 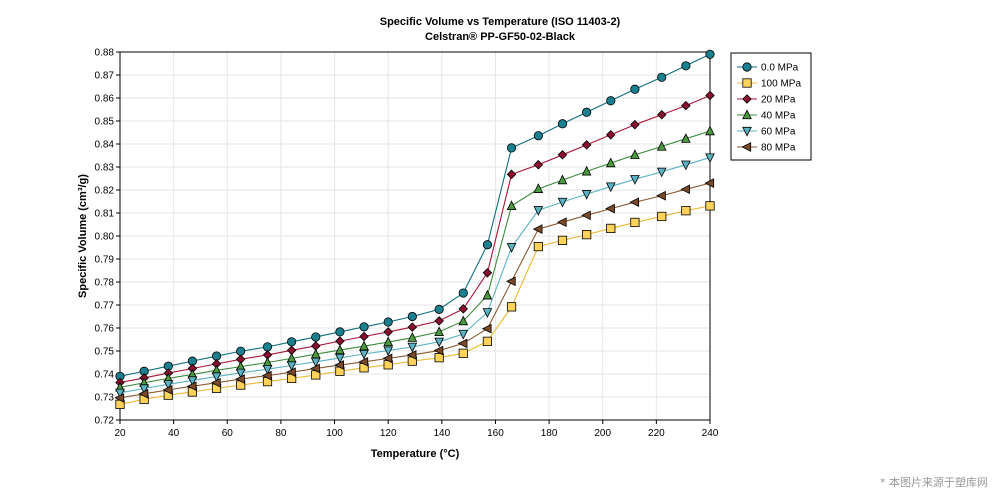 What do you see at coordinates (105, 283) in the screenshot?
I see `y-tick-label: 0.78` at bounding box center [105, 283].